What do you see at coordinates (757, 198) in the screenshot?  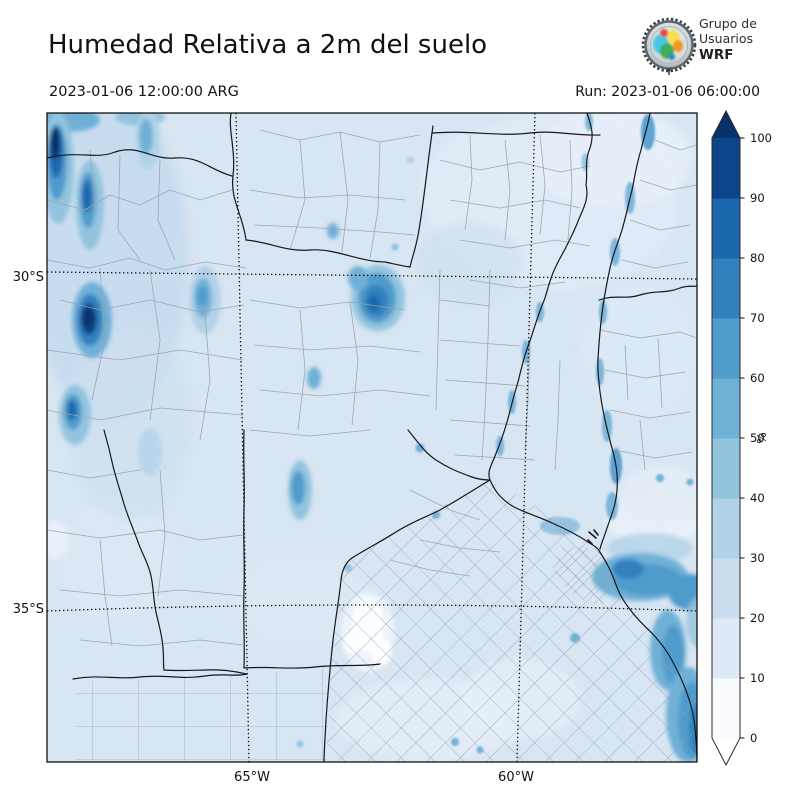 I see `colorbar-tick-label: 90` at bounding box center [757, 198].